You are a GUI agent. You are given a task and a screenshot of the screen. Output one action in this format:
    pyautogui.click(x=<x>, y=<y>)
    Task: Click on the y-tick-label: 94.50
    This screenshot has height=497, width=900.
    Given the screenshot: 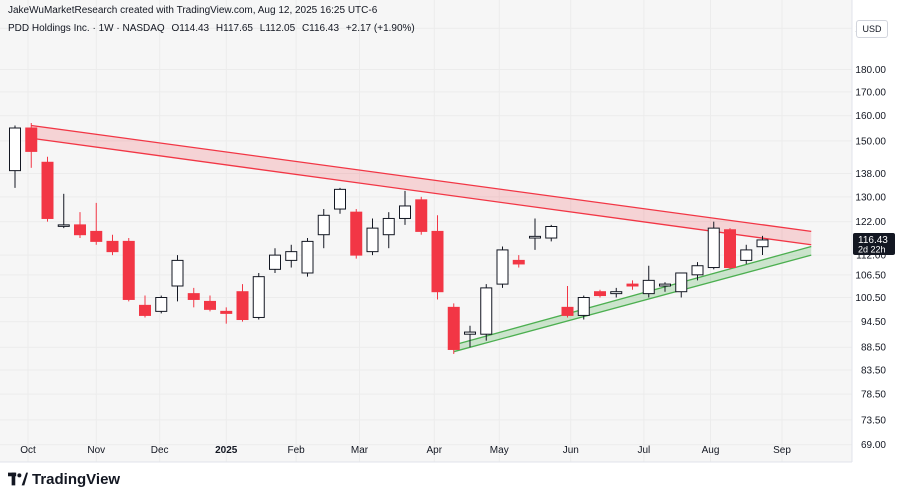 What is the action you would take?
    pyautogui.click(x=873, y=322)
    